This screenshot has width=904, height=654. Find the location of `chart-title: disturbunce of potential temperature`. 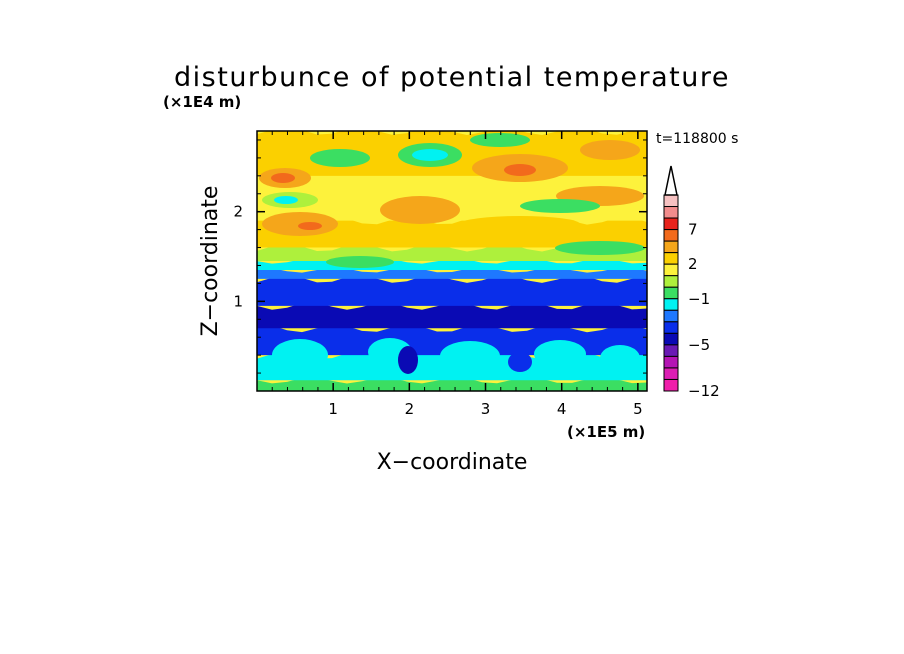

chart-title: disturbunce of potential temperature is located at coordinates (452, 77).